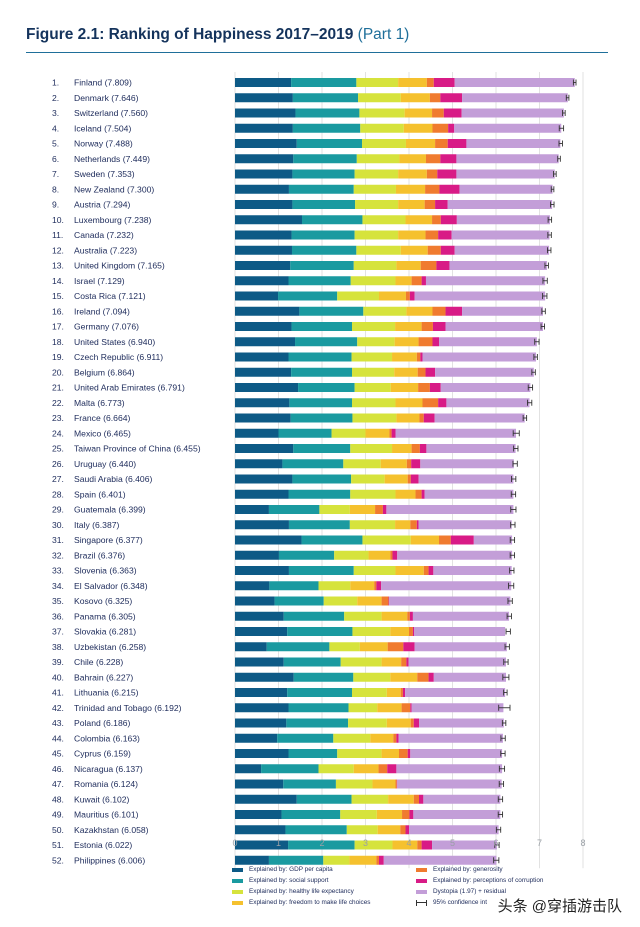  Describe the element at coordinates (58, 525) in the screenshot. I see `row-rank: 30.` at that location.